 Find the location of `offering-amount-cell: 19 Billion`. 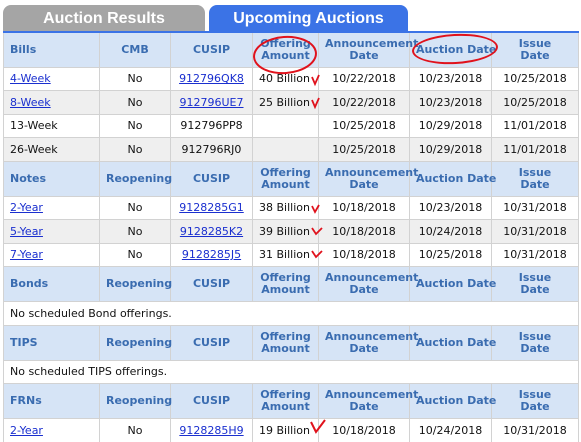

offering-amount-cell: 19 Billion is located at coordinates (285, 430).